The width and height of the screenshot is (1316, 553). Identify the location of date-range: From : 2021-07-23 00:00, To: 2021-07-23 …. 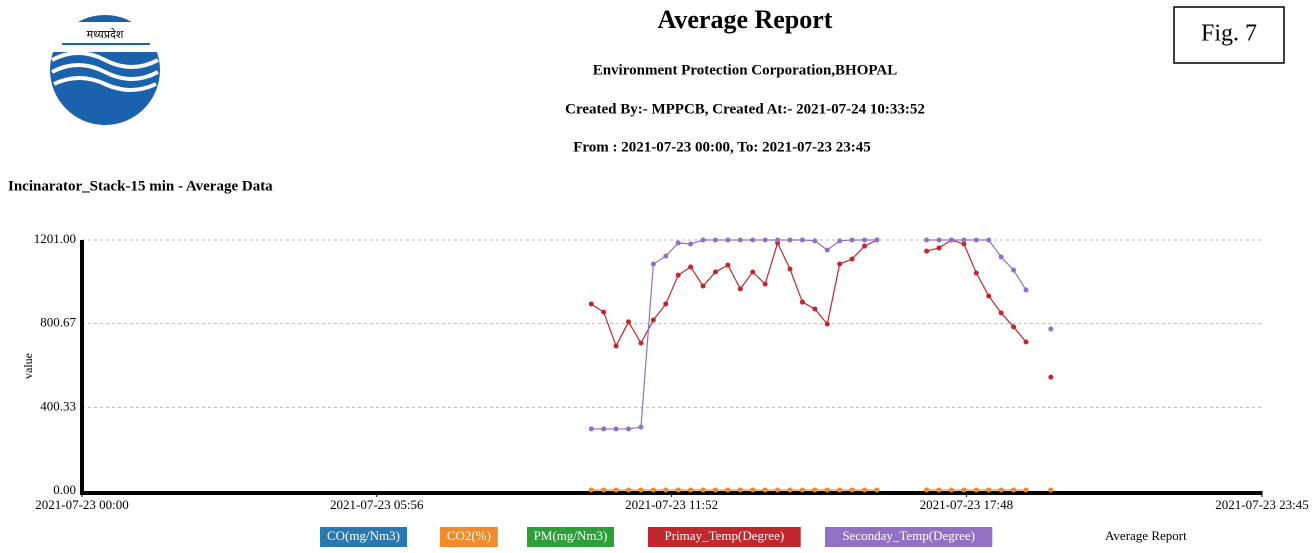
(722, 147).